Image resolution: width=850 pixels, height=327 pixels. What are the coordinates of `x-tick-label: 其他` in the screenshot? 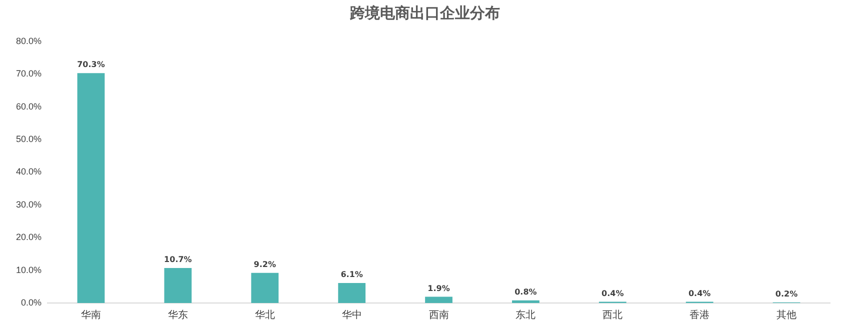 It's located at (786, 314).